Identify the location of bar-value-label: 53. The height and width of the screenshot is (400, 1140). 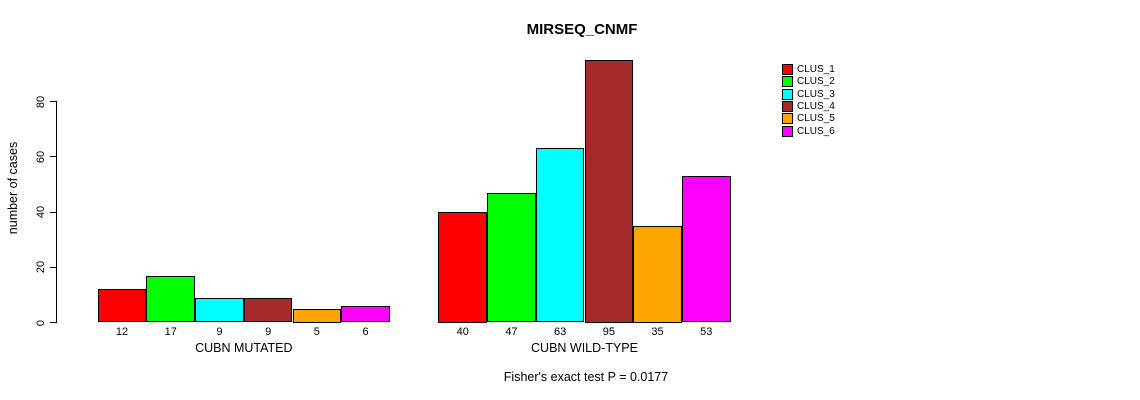
(706, 332).